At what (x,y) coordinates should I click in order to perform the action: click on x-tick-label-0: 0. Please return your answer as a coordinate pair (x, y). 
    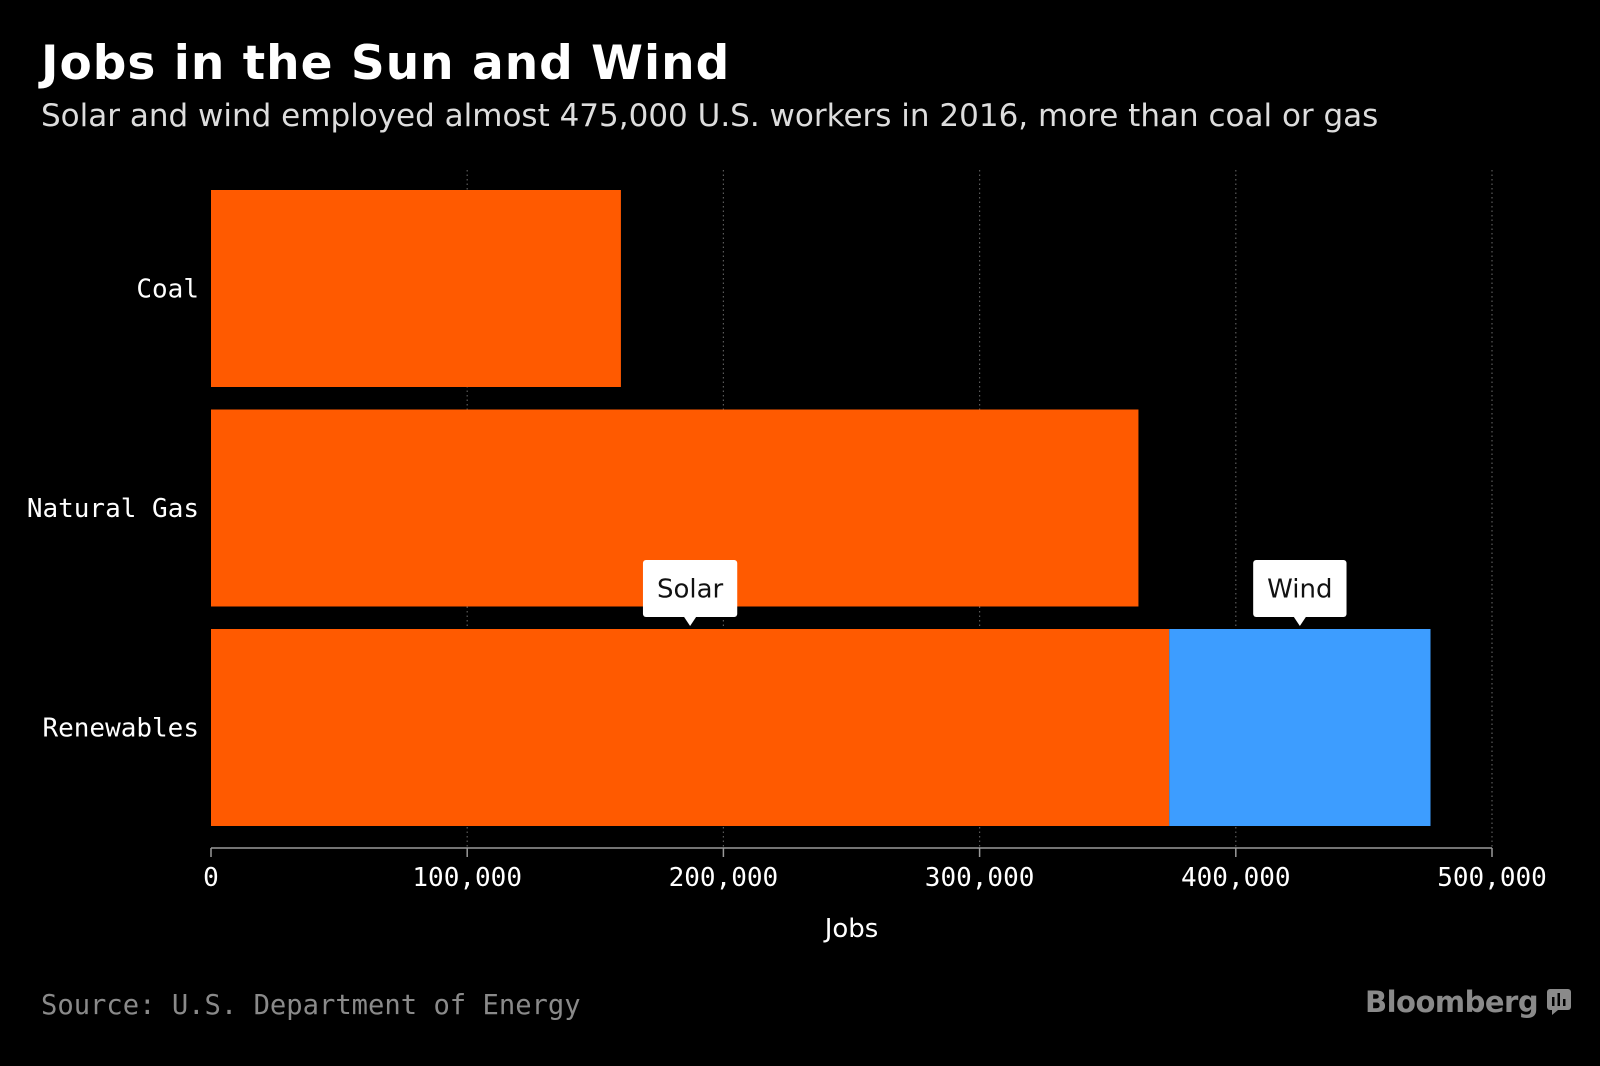
    Looking at the image, I should click on (211, 878).